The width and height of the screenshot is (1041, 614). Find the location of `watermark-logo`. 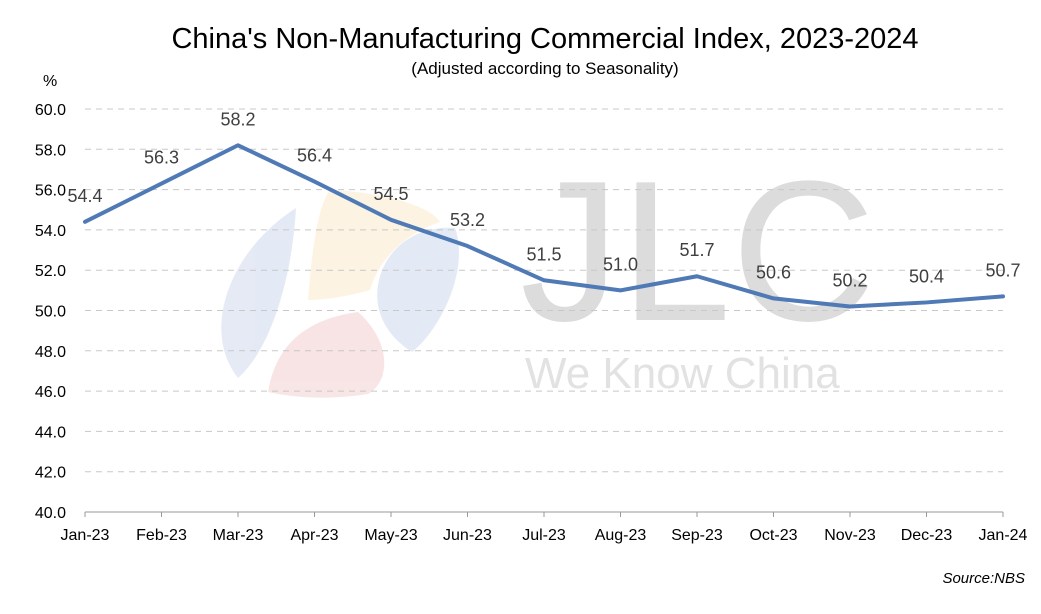

watermark-logo is located at coordinates (340, 294).